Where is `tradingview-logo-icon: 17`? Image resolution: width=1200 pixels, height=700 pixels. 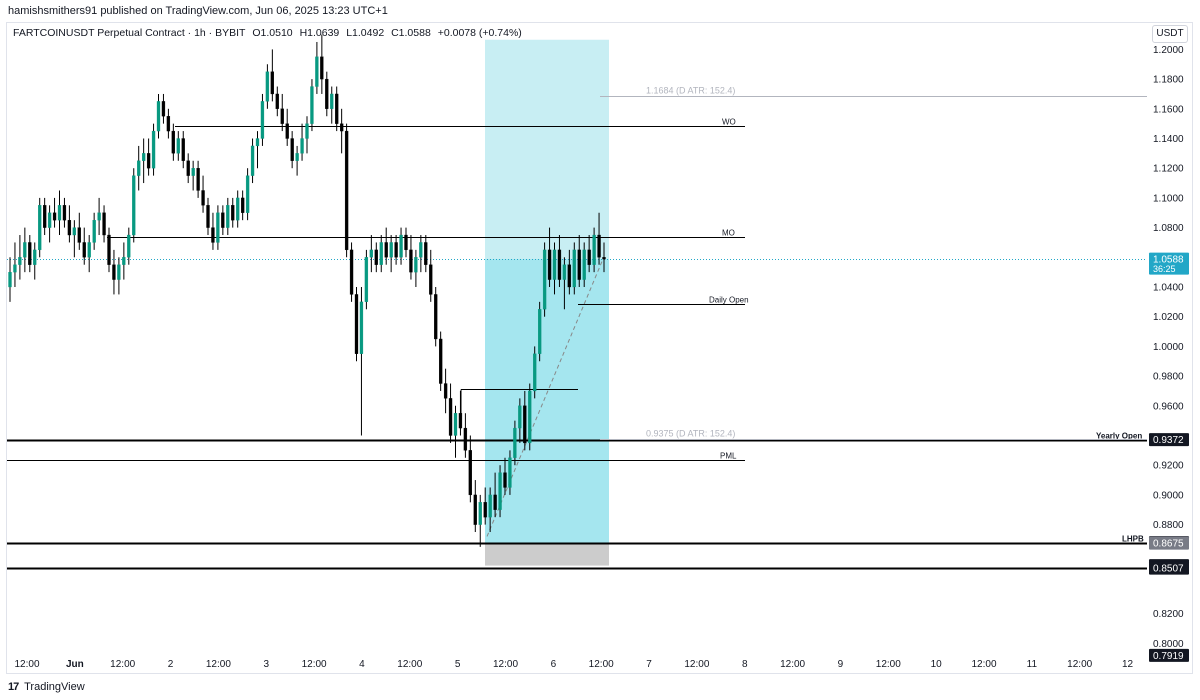 tradingview-logo-icon: 17 is located at coordinates (13, 687).